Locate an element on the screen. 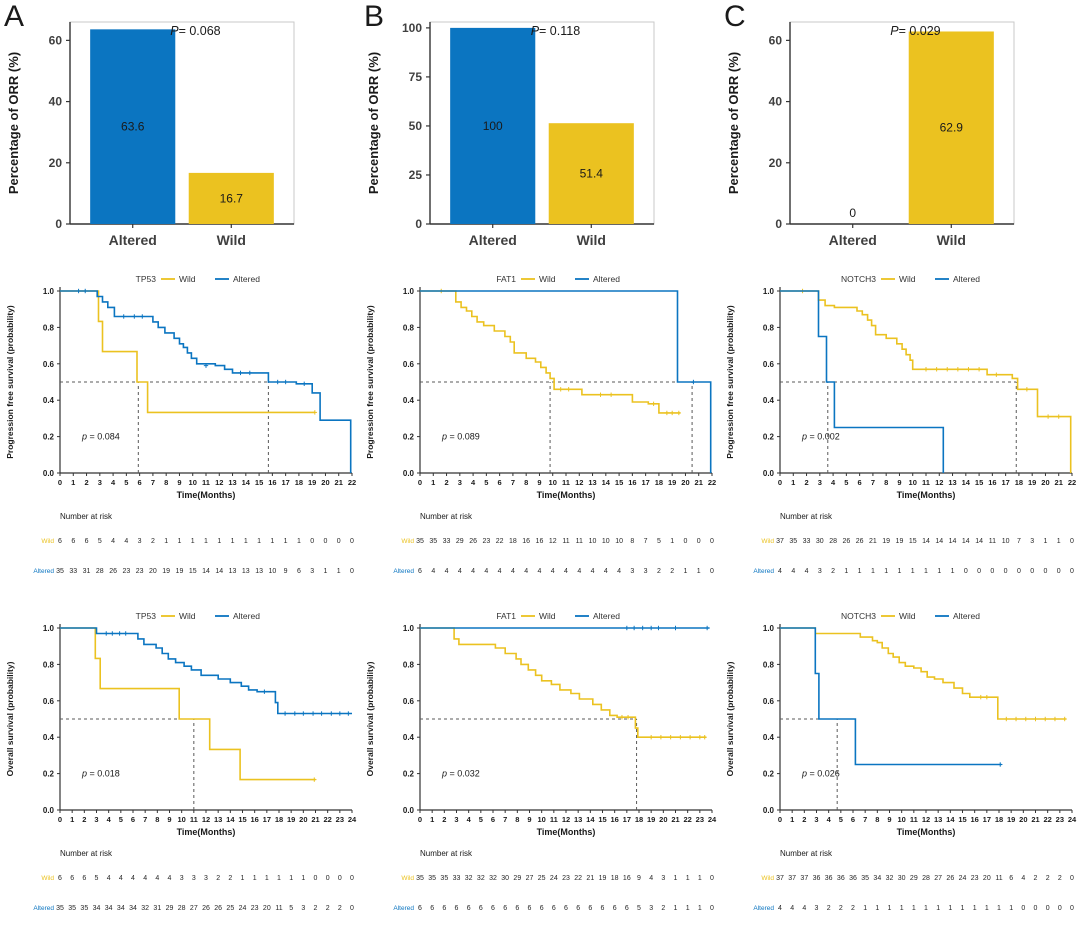  y-tick-label: 20 is located at coordinates (56, 163).